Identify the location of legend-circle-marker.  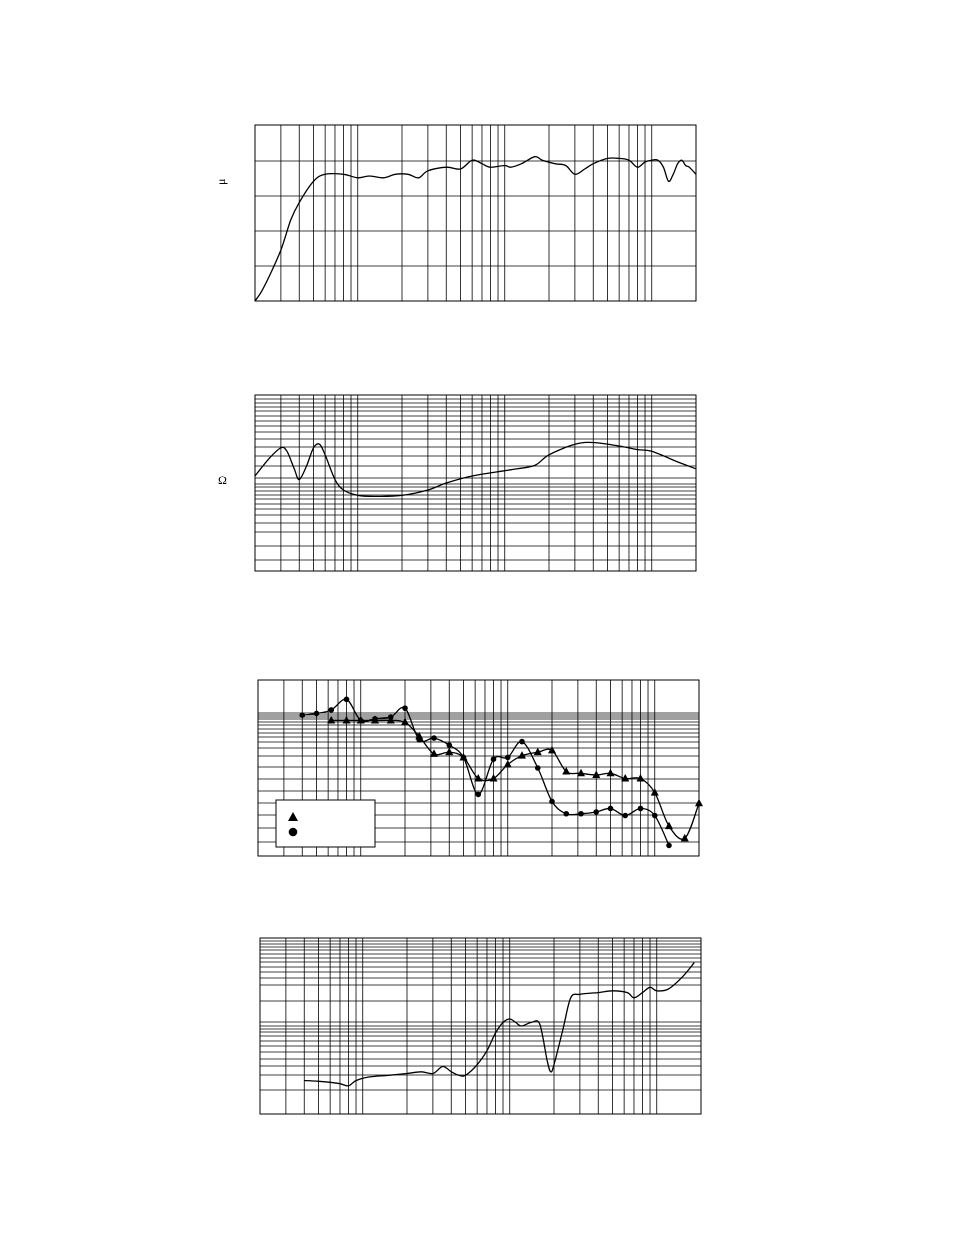
(293, 832).